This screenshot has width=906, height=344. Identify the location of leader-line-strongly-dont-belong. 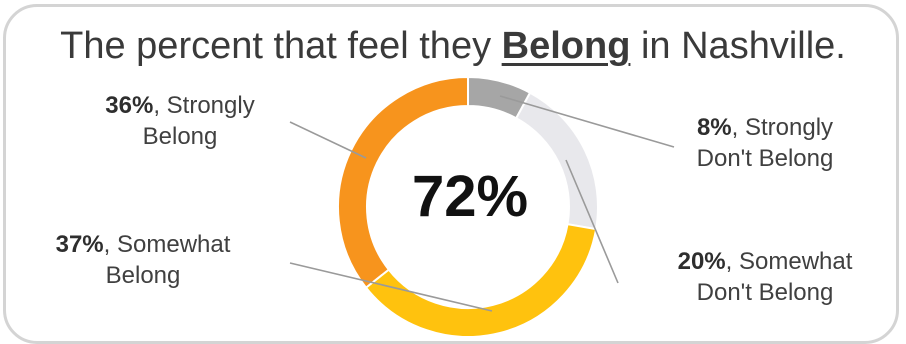
(587, 121).